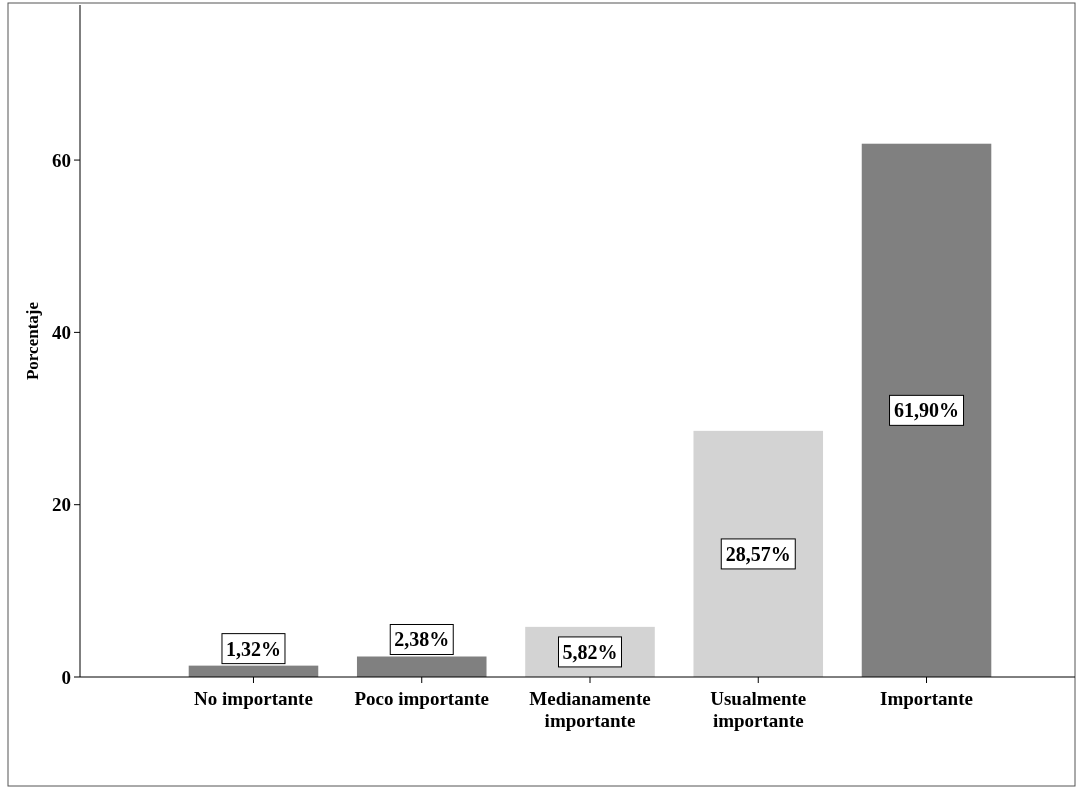 The width and height of the screenshot is (1077, 789). What do you see at coordinates (61, 333) in the screenshot?
I see `y-tick-label: 40` at bounding box center [61, 333].